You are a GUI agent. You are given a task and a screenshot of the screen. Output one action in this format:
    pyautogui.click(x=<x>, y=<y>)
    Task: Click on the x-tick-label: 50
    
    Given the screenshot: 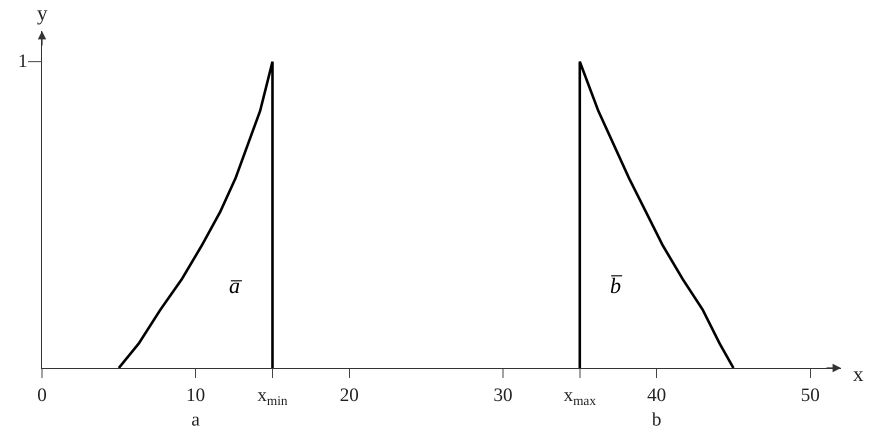 What is the action you would take?
    pyautogui.click(x=810, y=395)
    